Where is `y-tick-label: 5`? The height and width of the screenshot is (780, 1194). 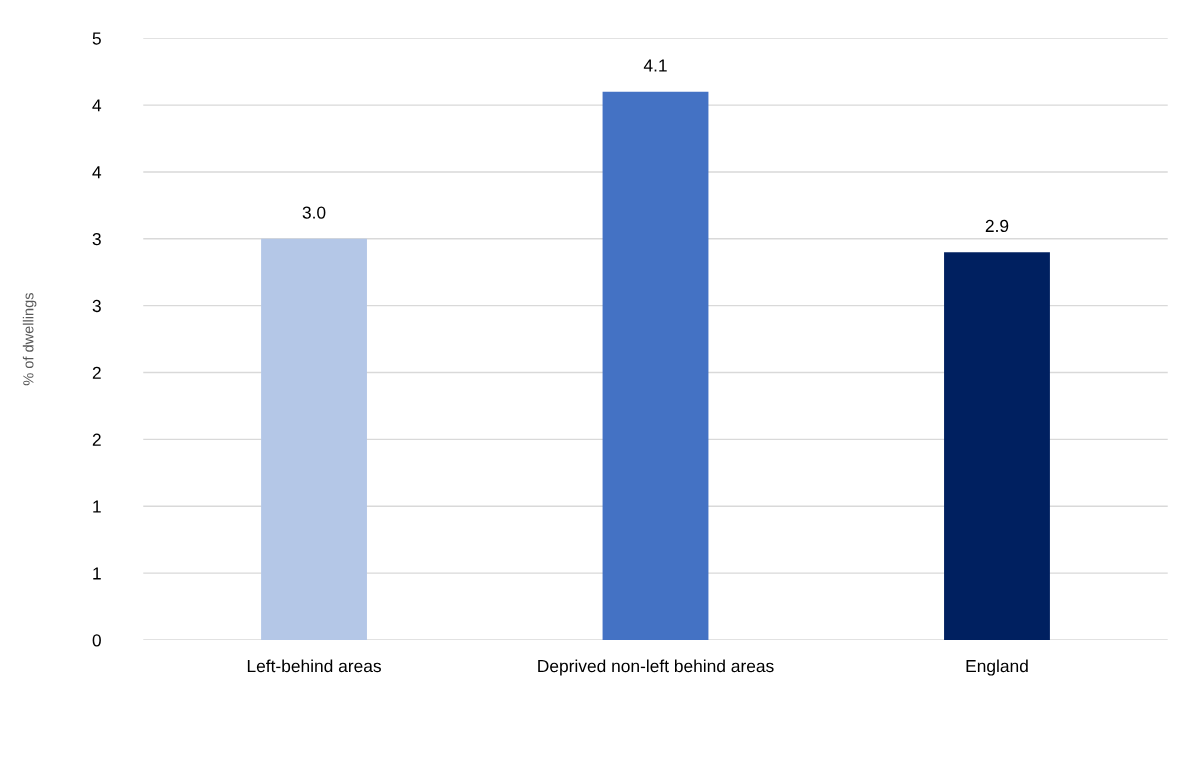 y-tick-label: 5 is located at coordinates (96, 38).